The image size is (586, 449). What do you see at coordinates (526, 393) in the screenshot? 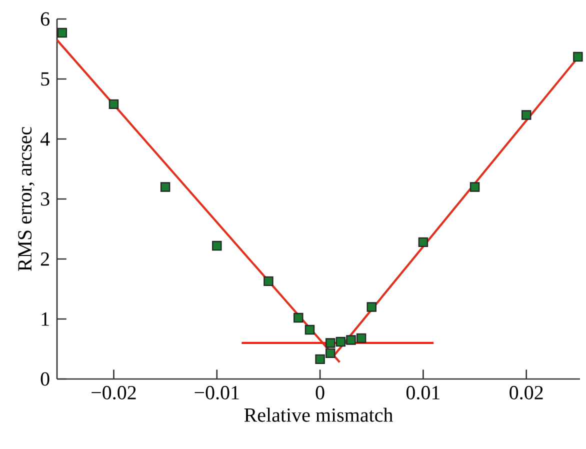
I see `x-tick-label: 0.02` at bounding box center [526, 393].